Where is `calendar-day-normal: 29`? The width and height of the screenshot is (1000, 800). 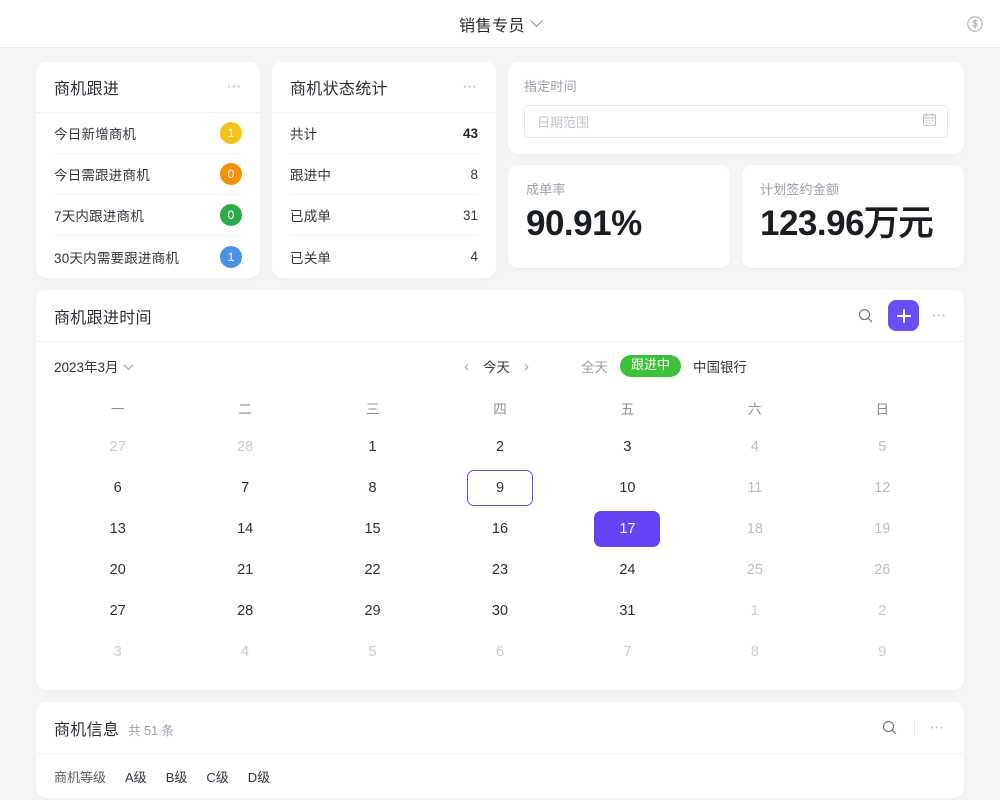 calendar-day-normal: 29 is located at coordinates (372, 610).